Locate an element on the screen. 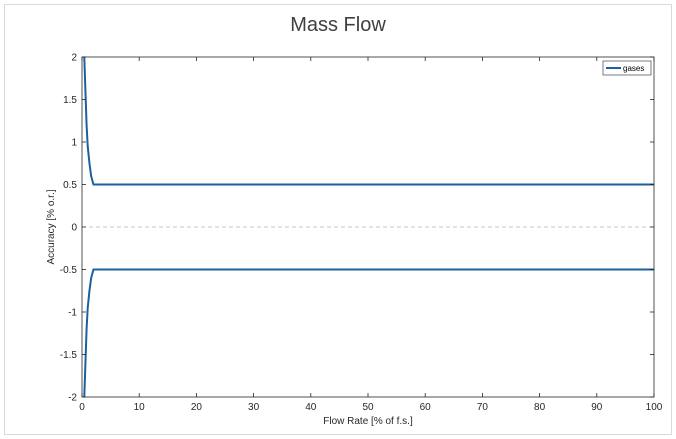  y-tick-label: -1.5 is located at coordinates (69, 355).